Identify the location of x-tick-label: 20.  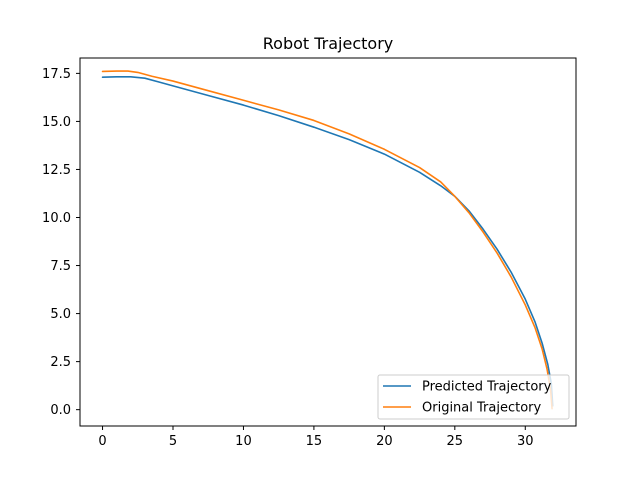
(384, 441).